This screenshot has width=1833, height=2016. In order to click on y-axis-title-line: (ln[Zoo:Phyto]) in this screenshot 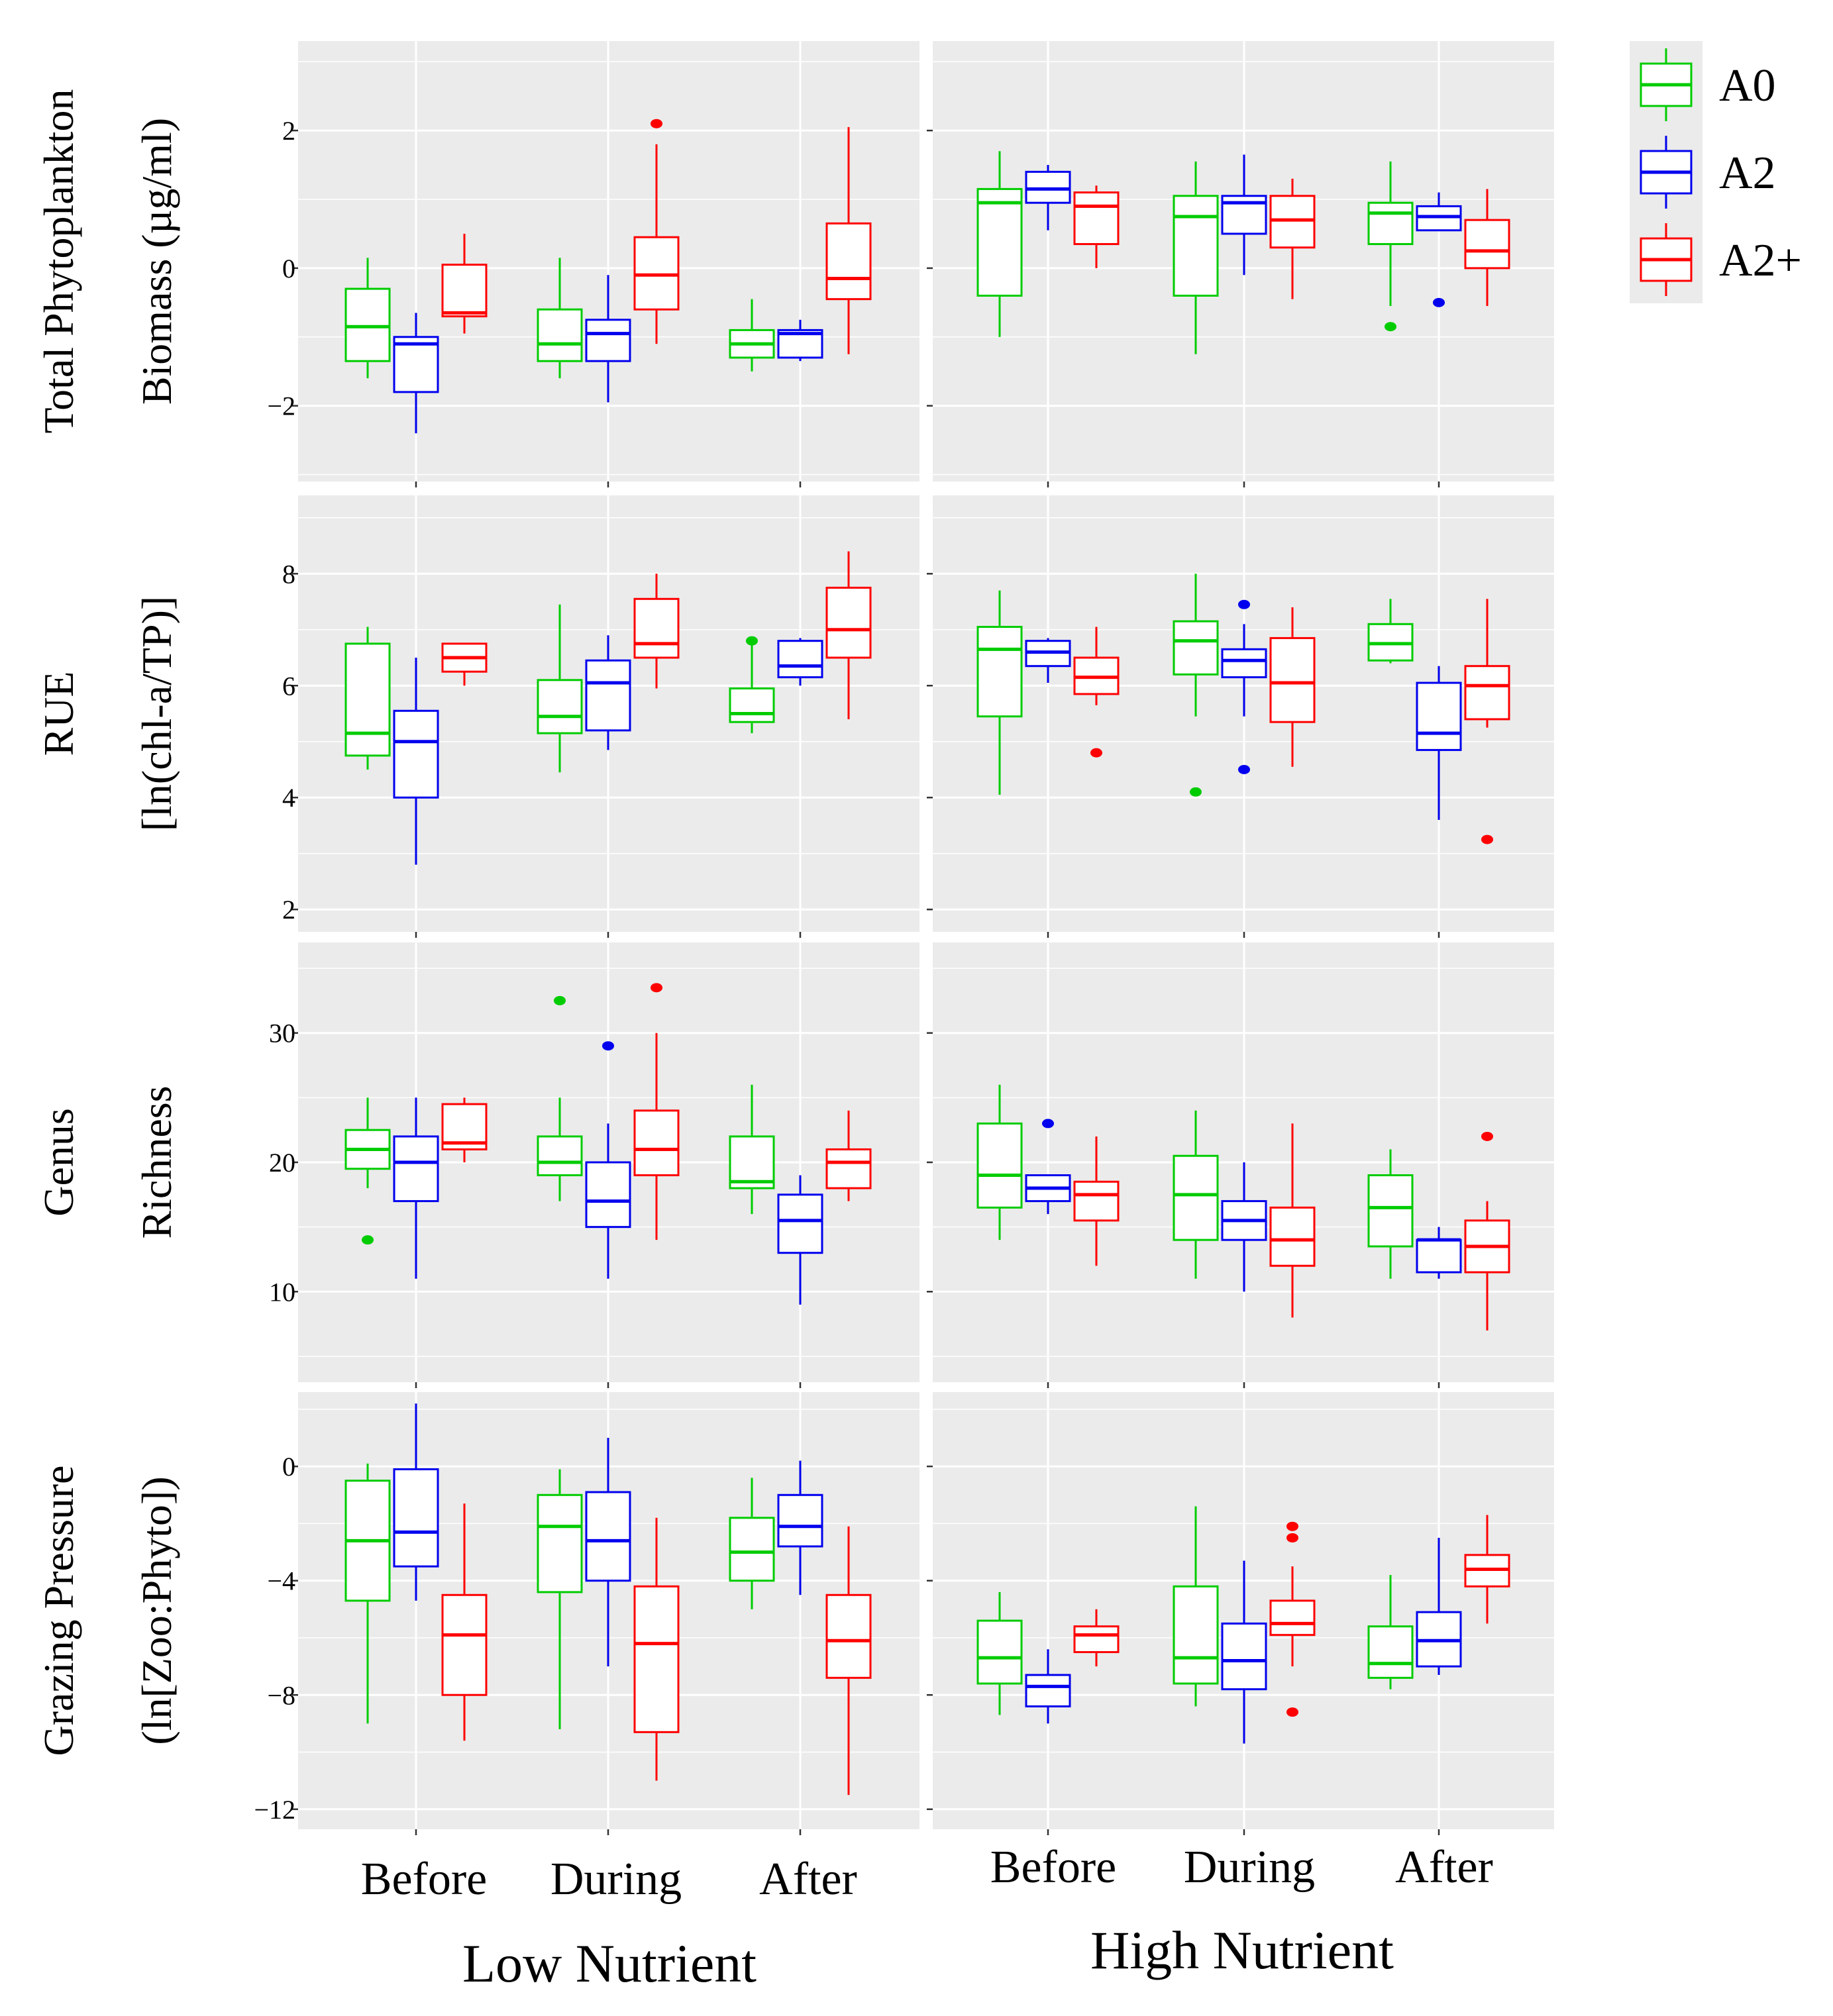, I will do `click(156, 1610)`.